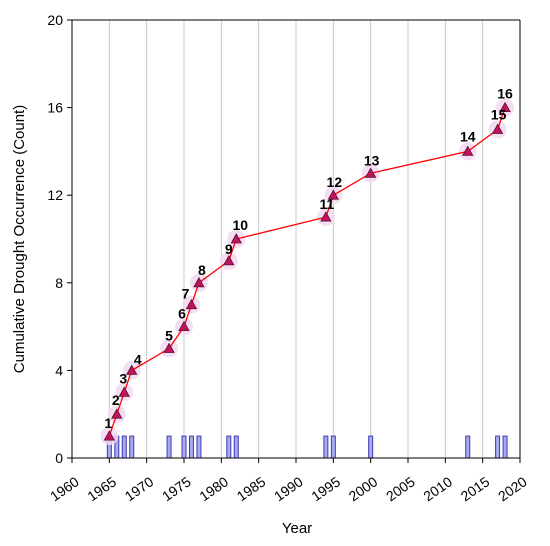  I want to click on y-tick-label: 12, so click(55, 195).